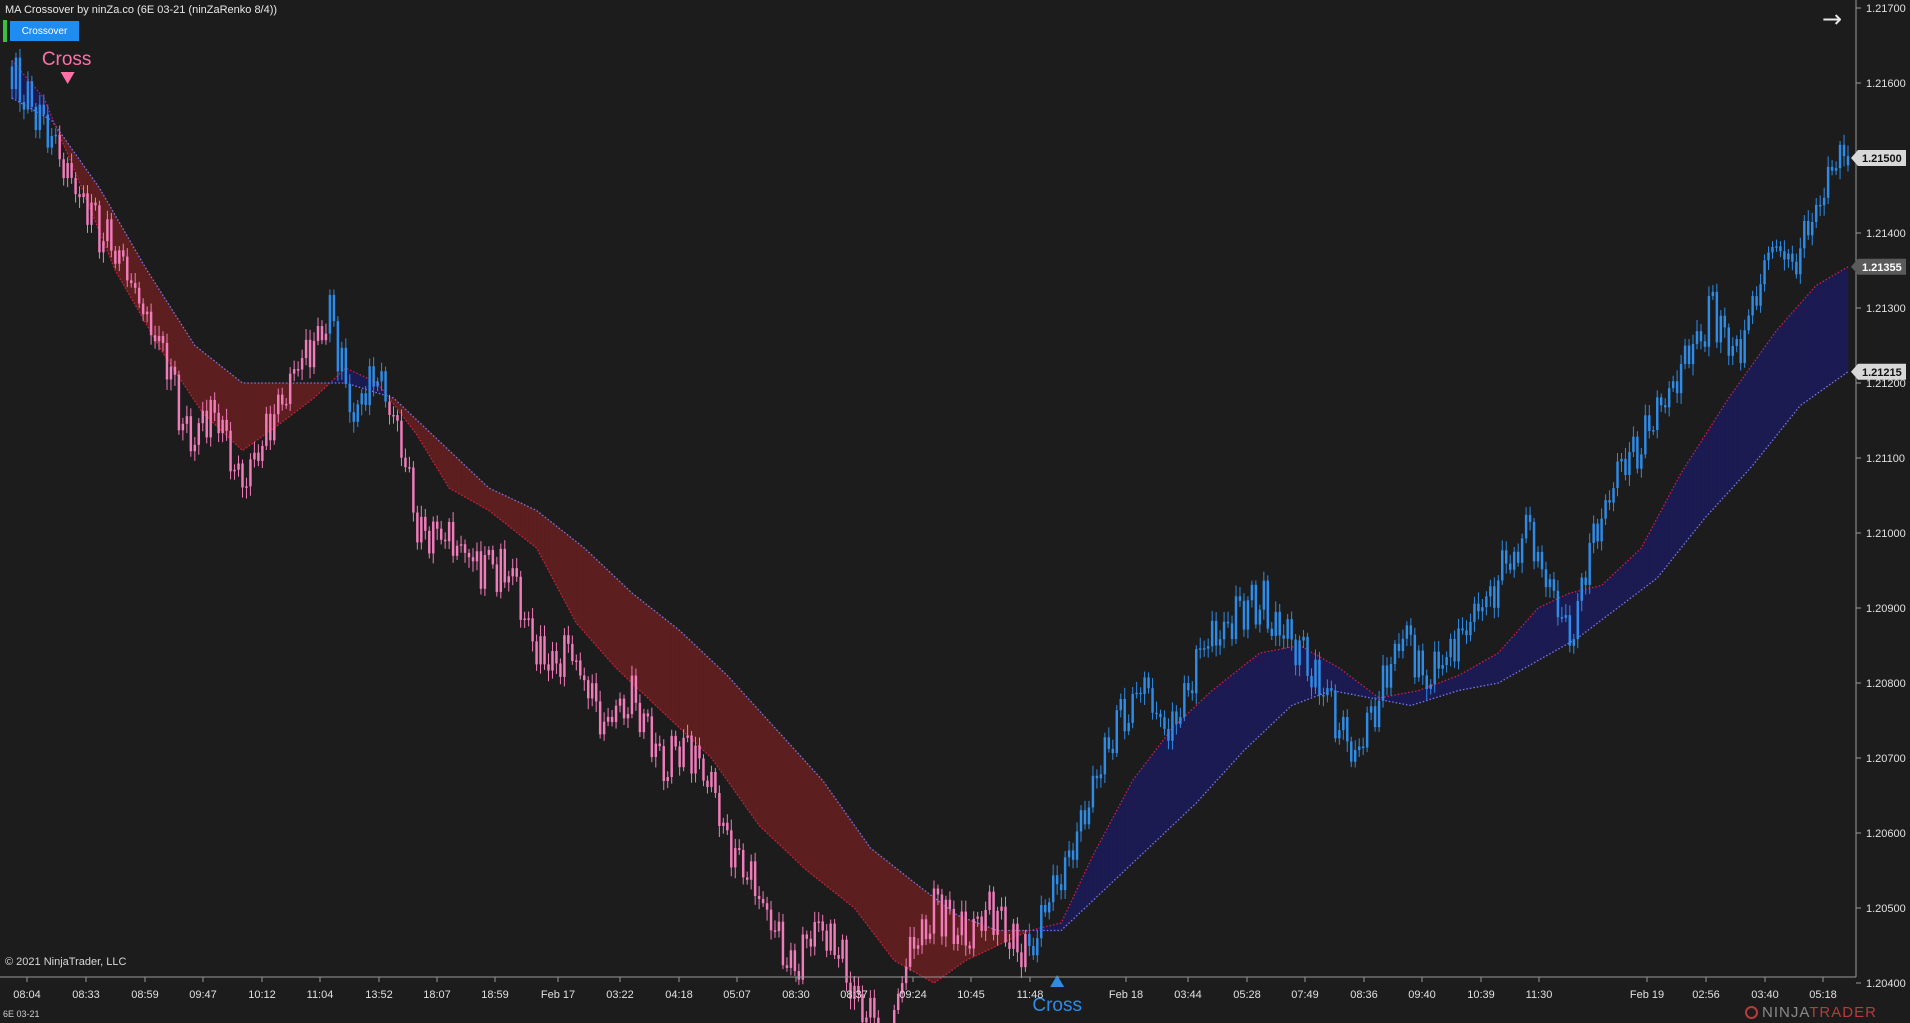 The height and width of the screenshot is (1023, 1910). What do you see at coordinates (44, 31) in the screenshot?
I see `crossover-button: Crossover` at bounding box center [44, 31].